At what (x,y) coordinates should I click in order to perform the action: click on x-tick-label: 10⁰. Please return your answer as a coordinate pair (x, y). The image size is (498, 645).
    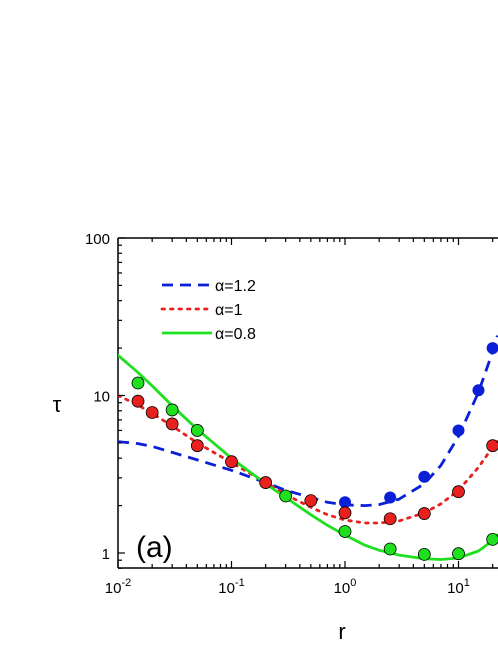
    Looking at the image, I should click on (345, 587).